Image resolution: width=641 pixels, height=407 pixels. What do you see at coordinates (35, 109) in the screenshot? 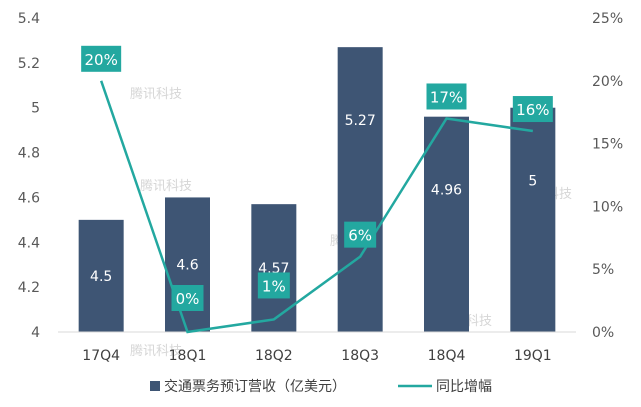
I see `left-y-tick-label: 5` at bounding box center [35, 109].